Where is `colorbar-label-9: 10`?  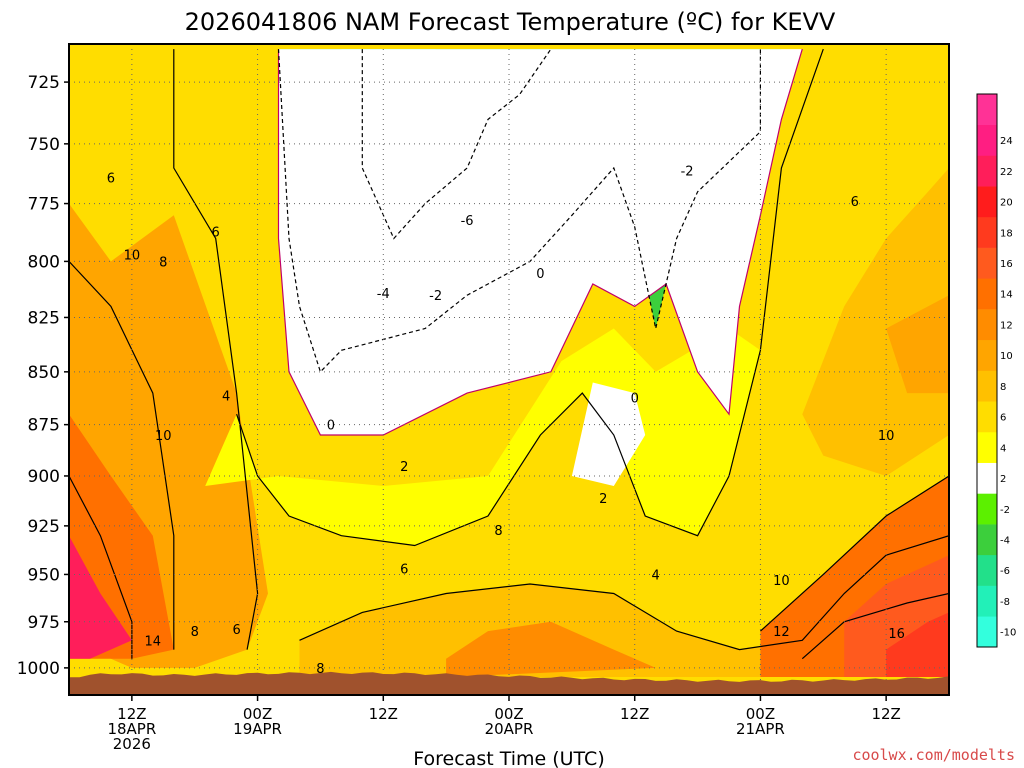
colorbar-label-9: 10 is located at coordinates (1006, 356).